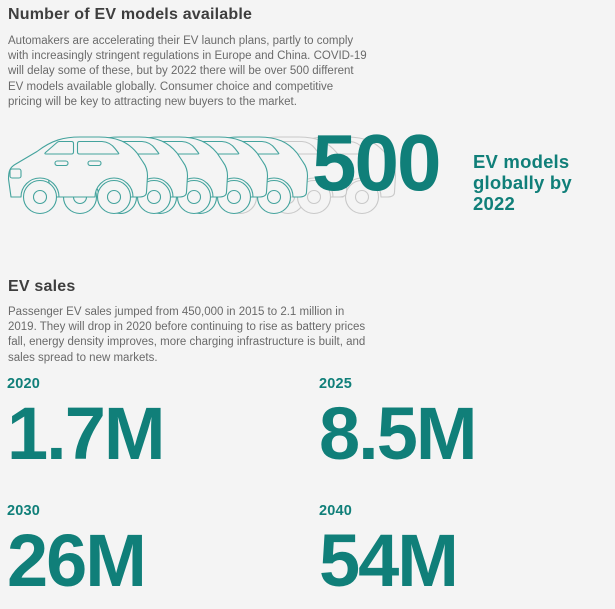  I want to click on stat-year-label: 2040, so click(336, 511).